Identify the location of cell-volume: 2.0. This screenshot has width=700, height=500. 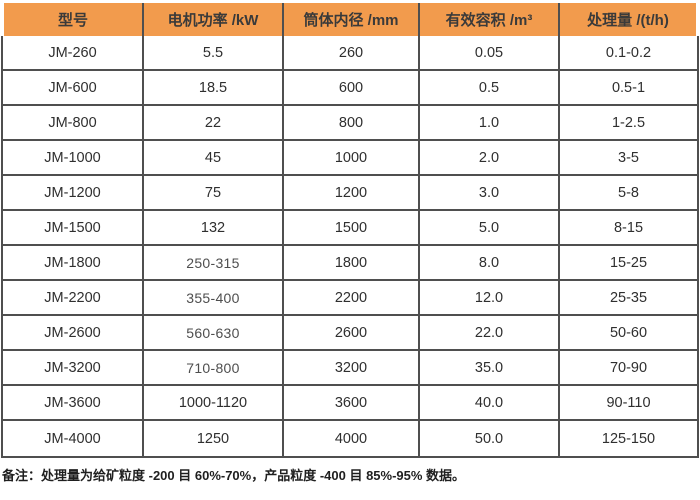
(488, 157).